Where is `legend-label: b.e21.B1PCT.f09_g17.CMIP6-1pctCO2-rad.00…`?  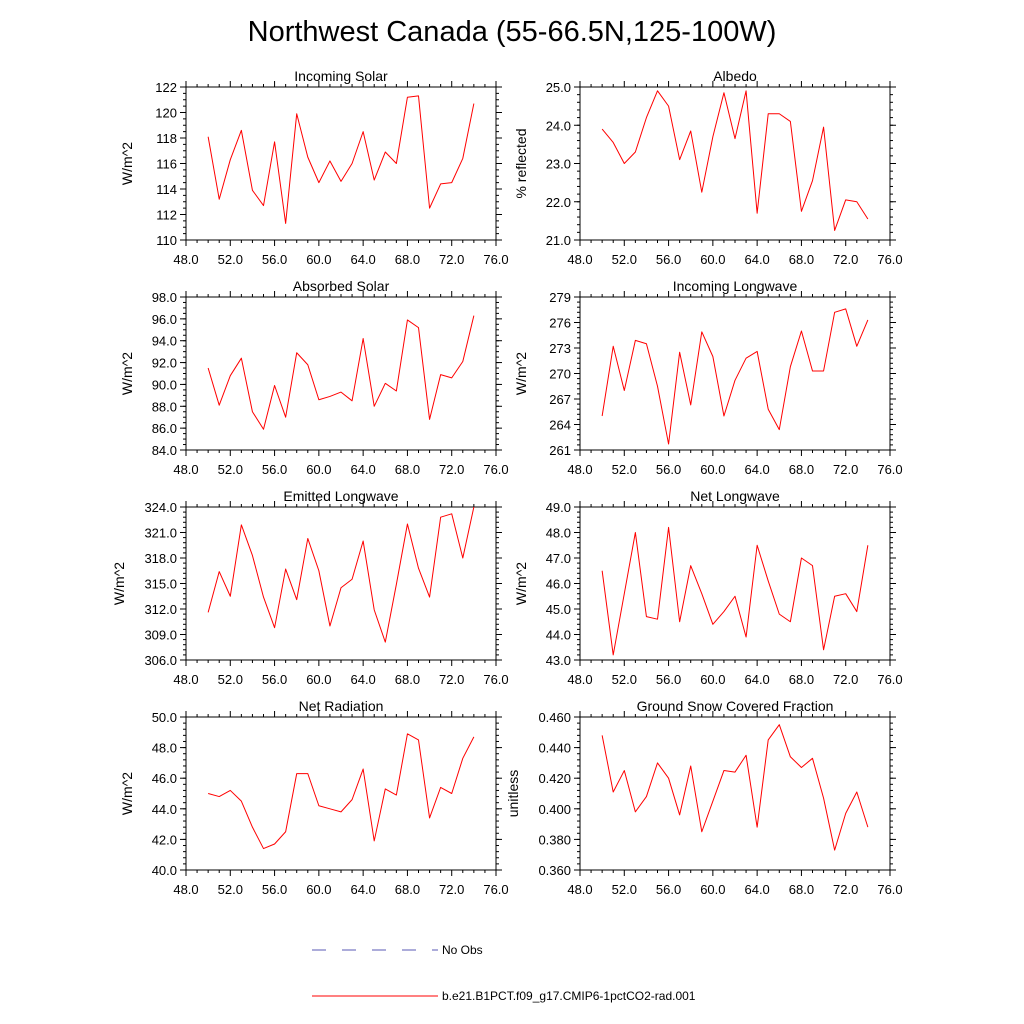
legend-label: b.e21.B1PCT.f09_g17.CMIP6-1pctCO2-rad.00… is located at coordinates (569, 996).